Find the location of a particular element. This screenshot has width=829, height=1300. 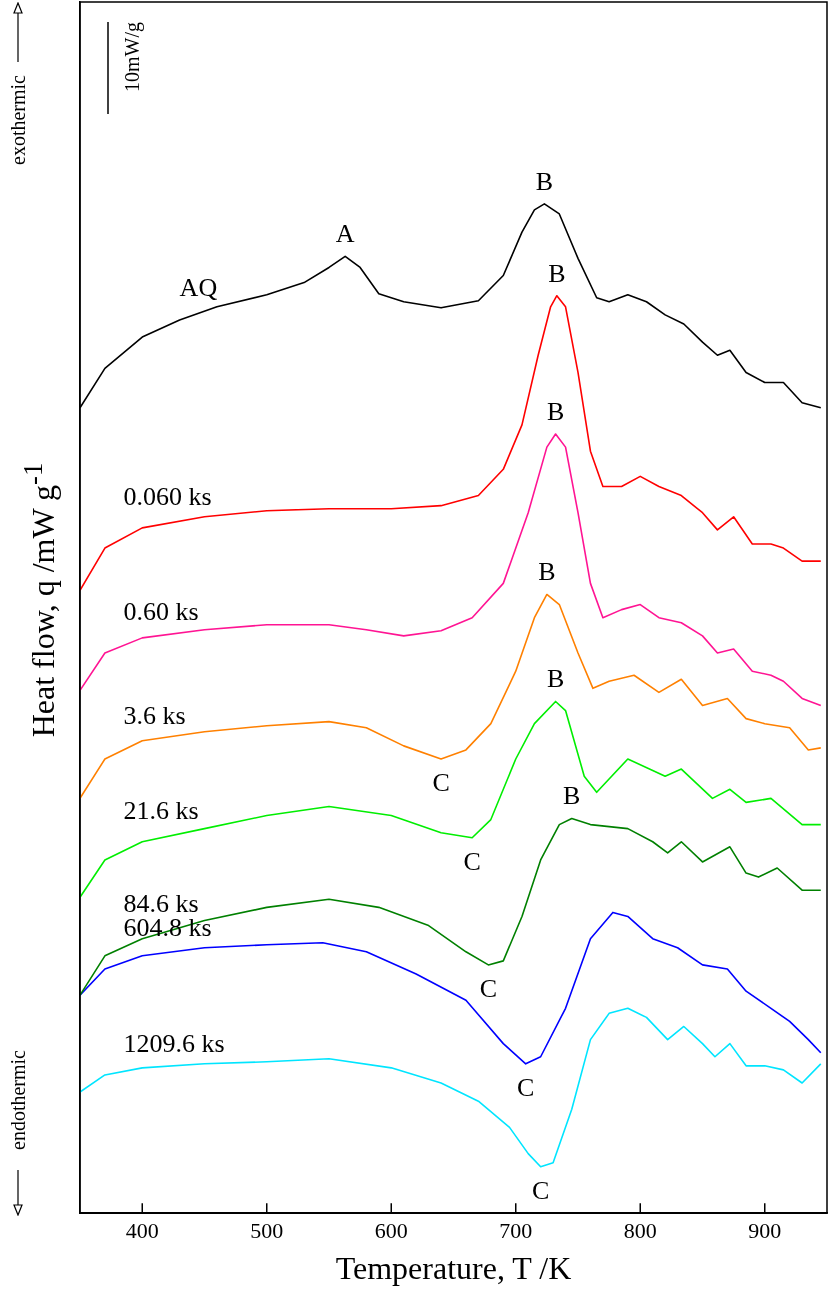

x-tick-label: 600 is located at coordinates (391, 1231).